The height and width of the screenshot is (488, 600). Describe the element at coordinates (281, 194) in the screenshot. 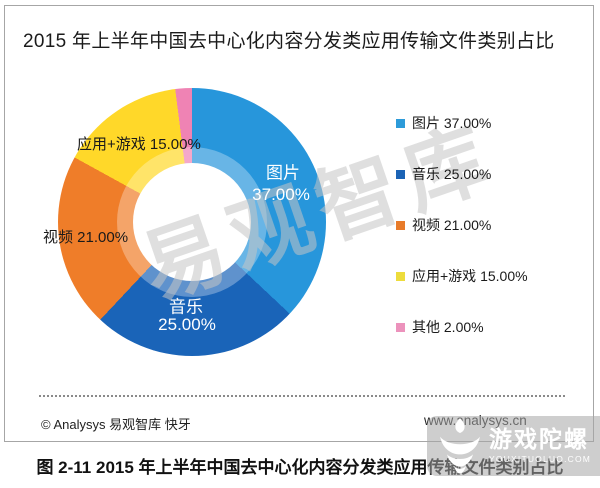

I see `slice-label-picture-value: 37.00%` at that location.